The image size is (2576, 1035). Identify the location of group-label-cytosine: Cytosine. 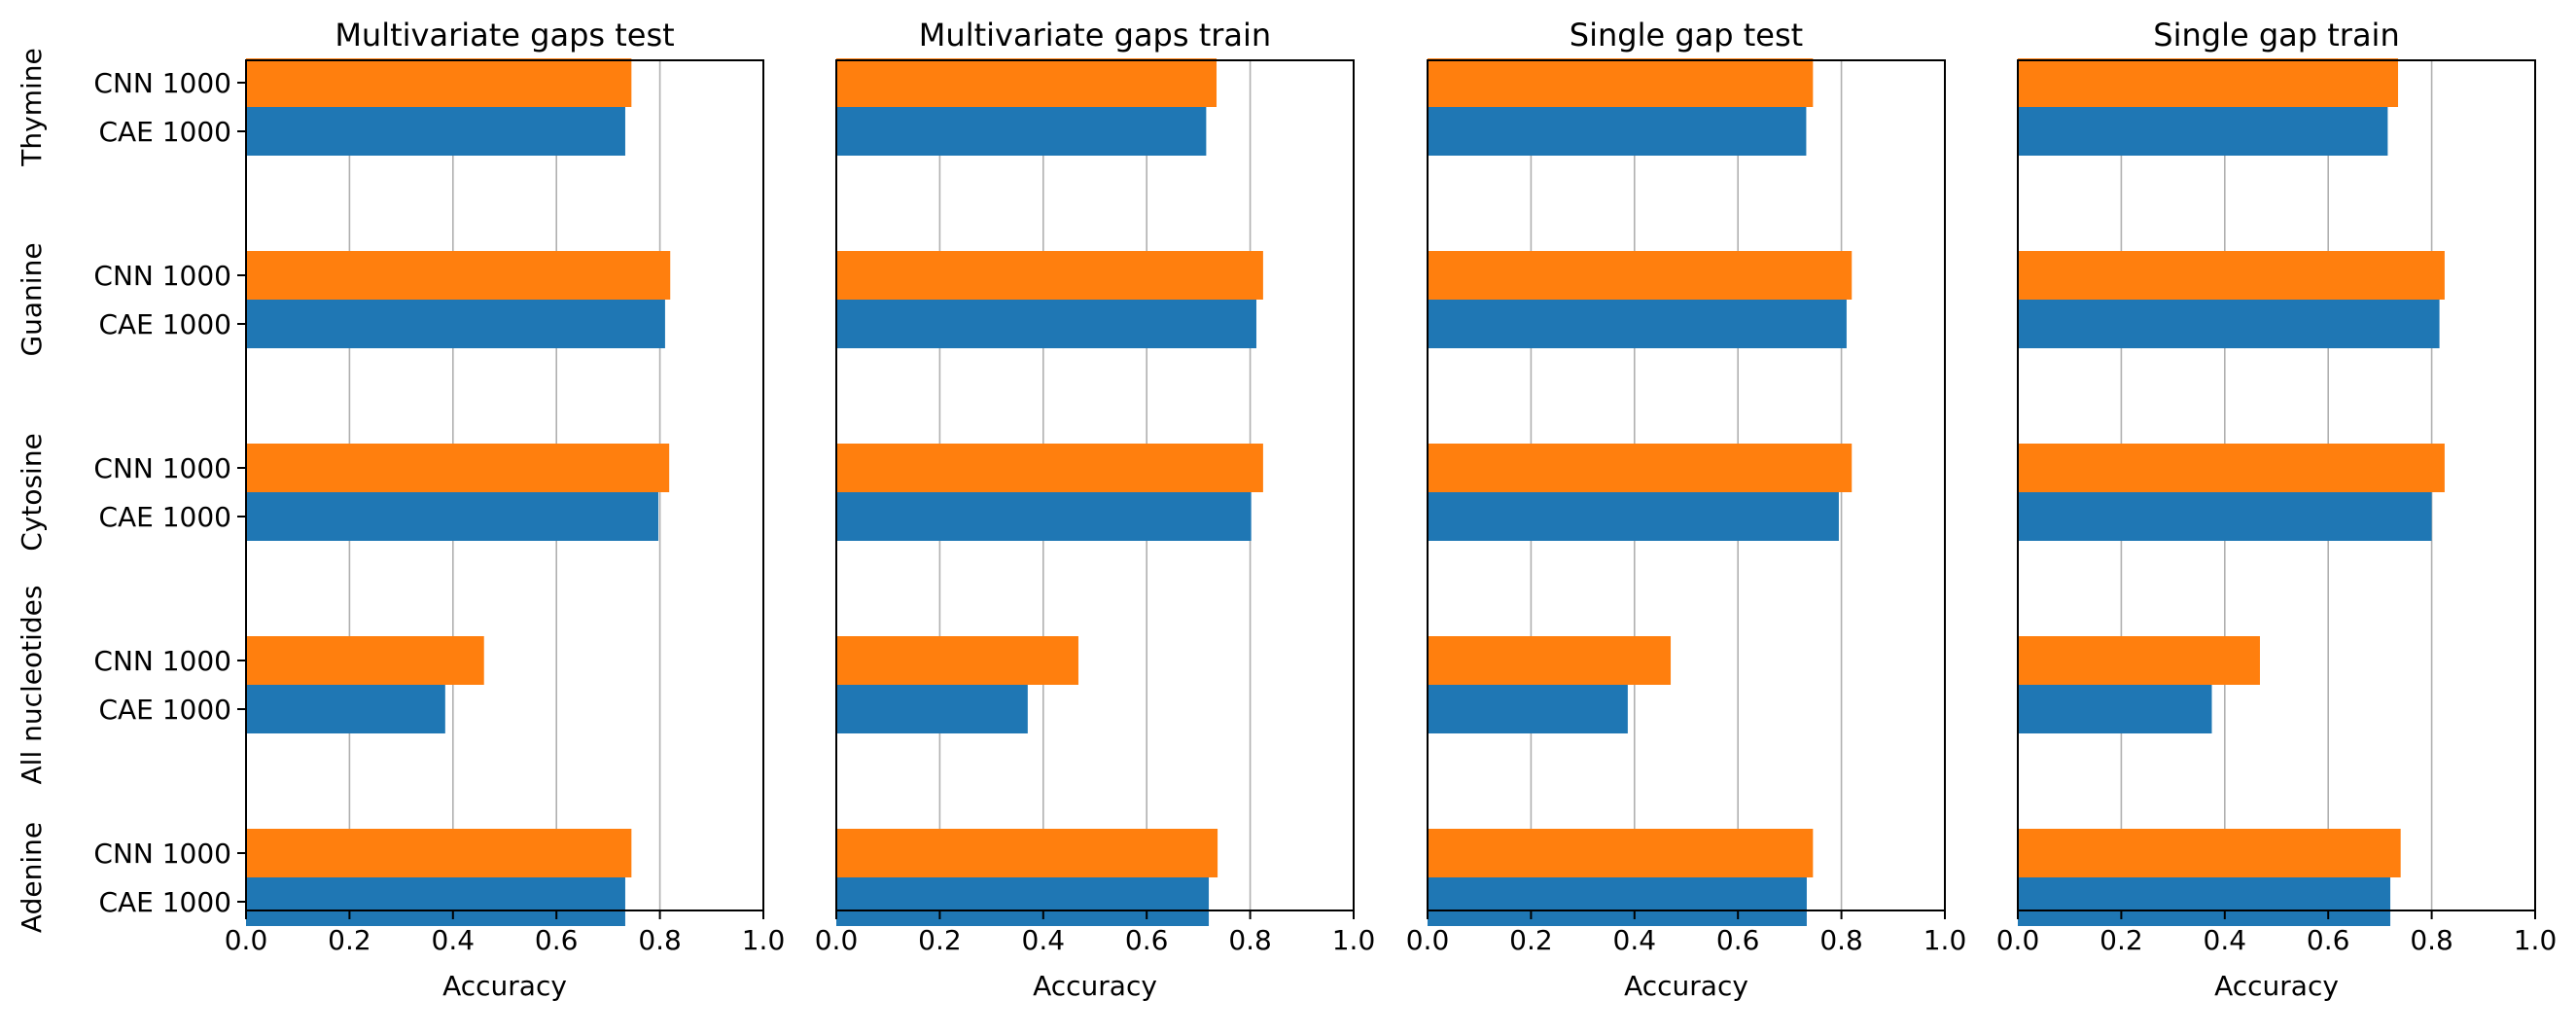
(32, 493).